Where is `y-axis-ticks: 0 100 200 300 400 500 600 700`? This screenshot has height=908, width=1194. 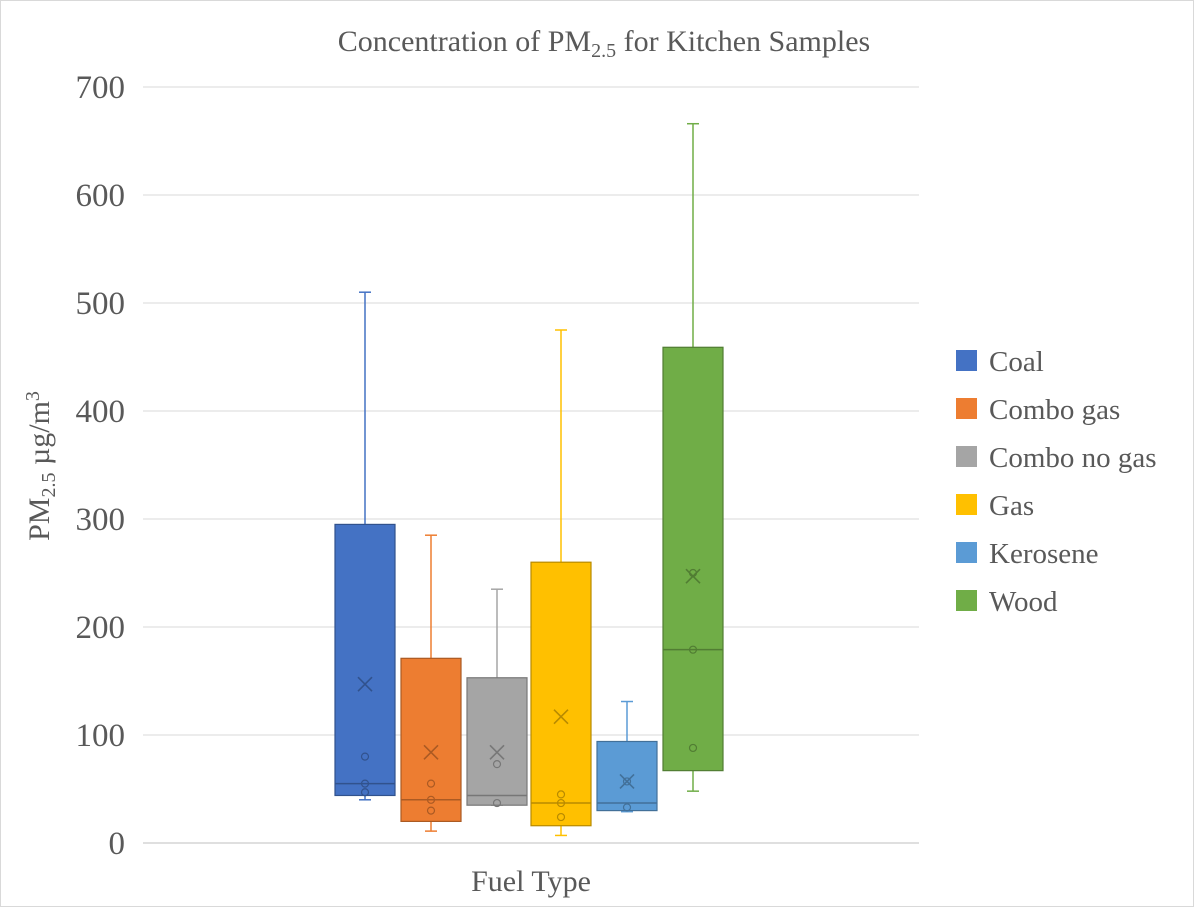
y-axis-ticks: 0 100 200 300 400 500 600 700 is located at coordinates (101, 466).